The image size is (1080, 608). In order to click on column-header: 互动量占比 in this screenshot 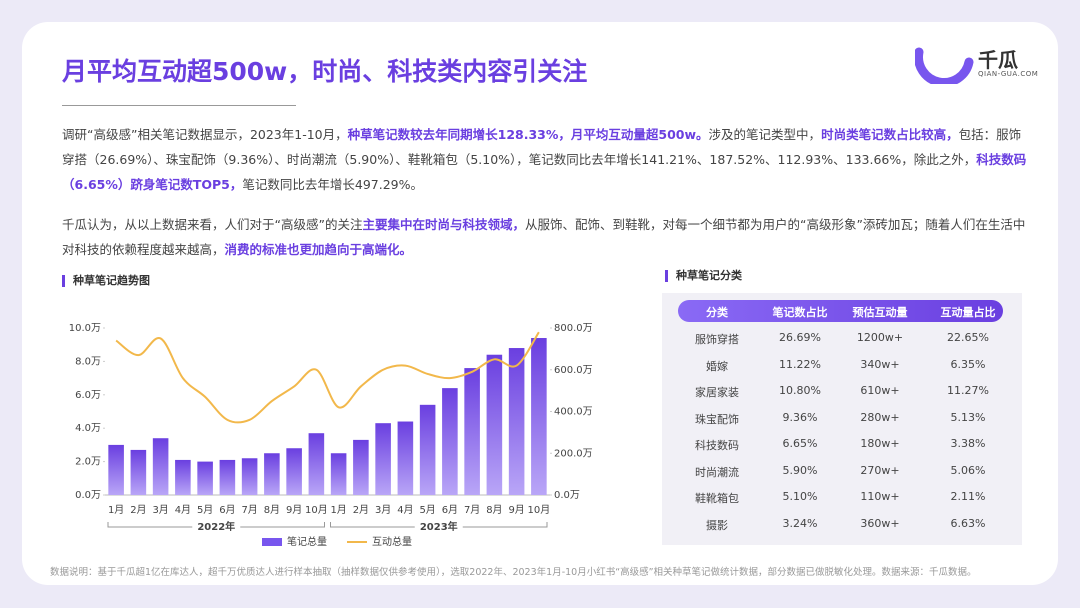, I will do `click(968, 312)`.